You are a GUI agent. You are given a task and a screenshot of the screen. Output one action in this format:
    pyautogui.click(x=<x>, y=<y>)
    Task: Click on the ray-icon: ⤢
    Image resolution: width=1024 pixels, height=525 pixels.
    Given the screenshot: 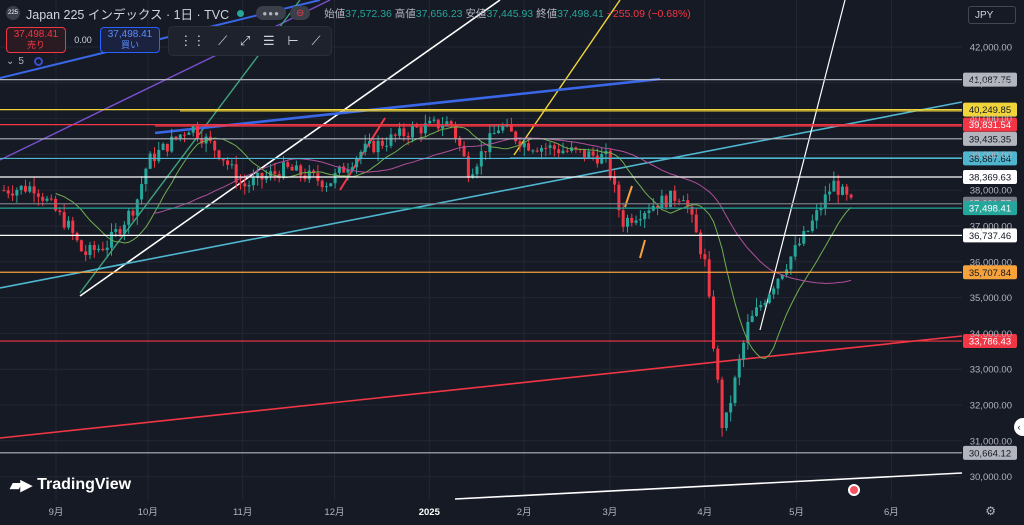 What is the action you would take?
    pyautogui.click(x=245, y=40)
    